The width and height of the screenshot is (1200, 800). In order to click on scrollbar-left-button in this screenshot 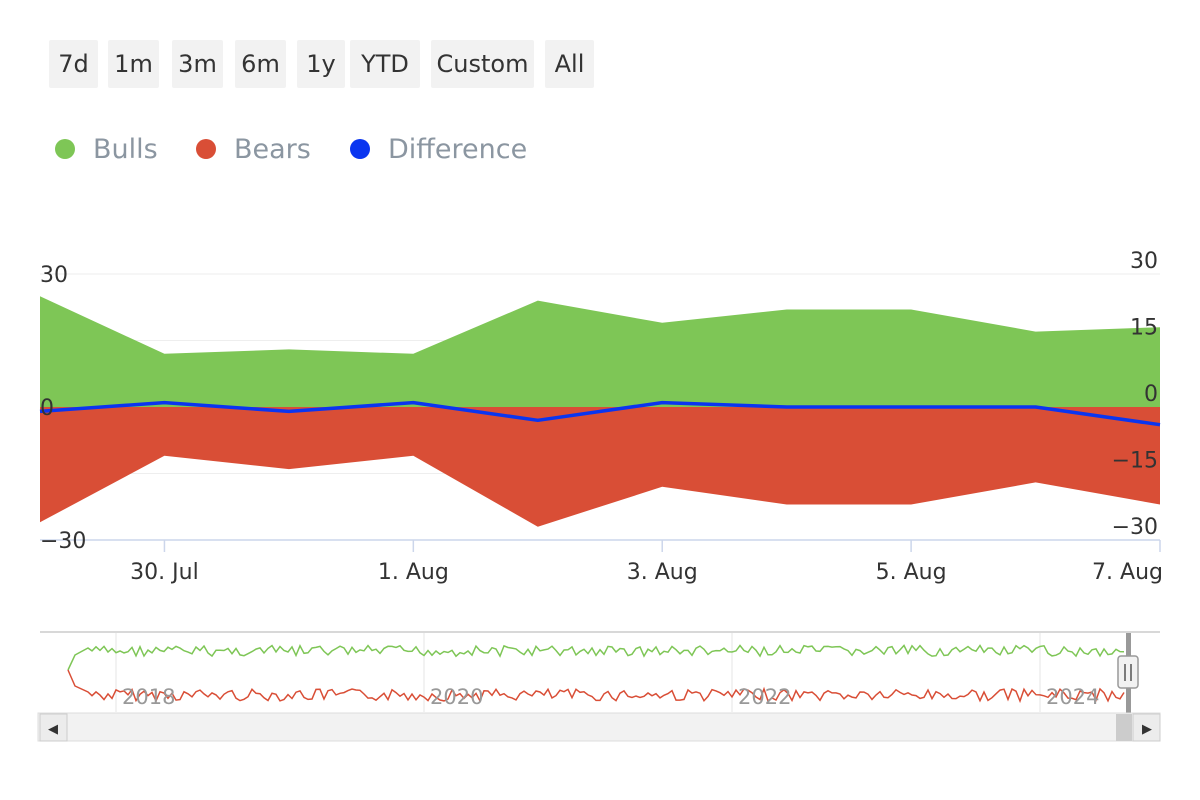, I will do `click(53, 727)`.